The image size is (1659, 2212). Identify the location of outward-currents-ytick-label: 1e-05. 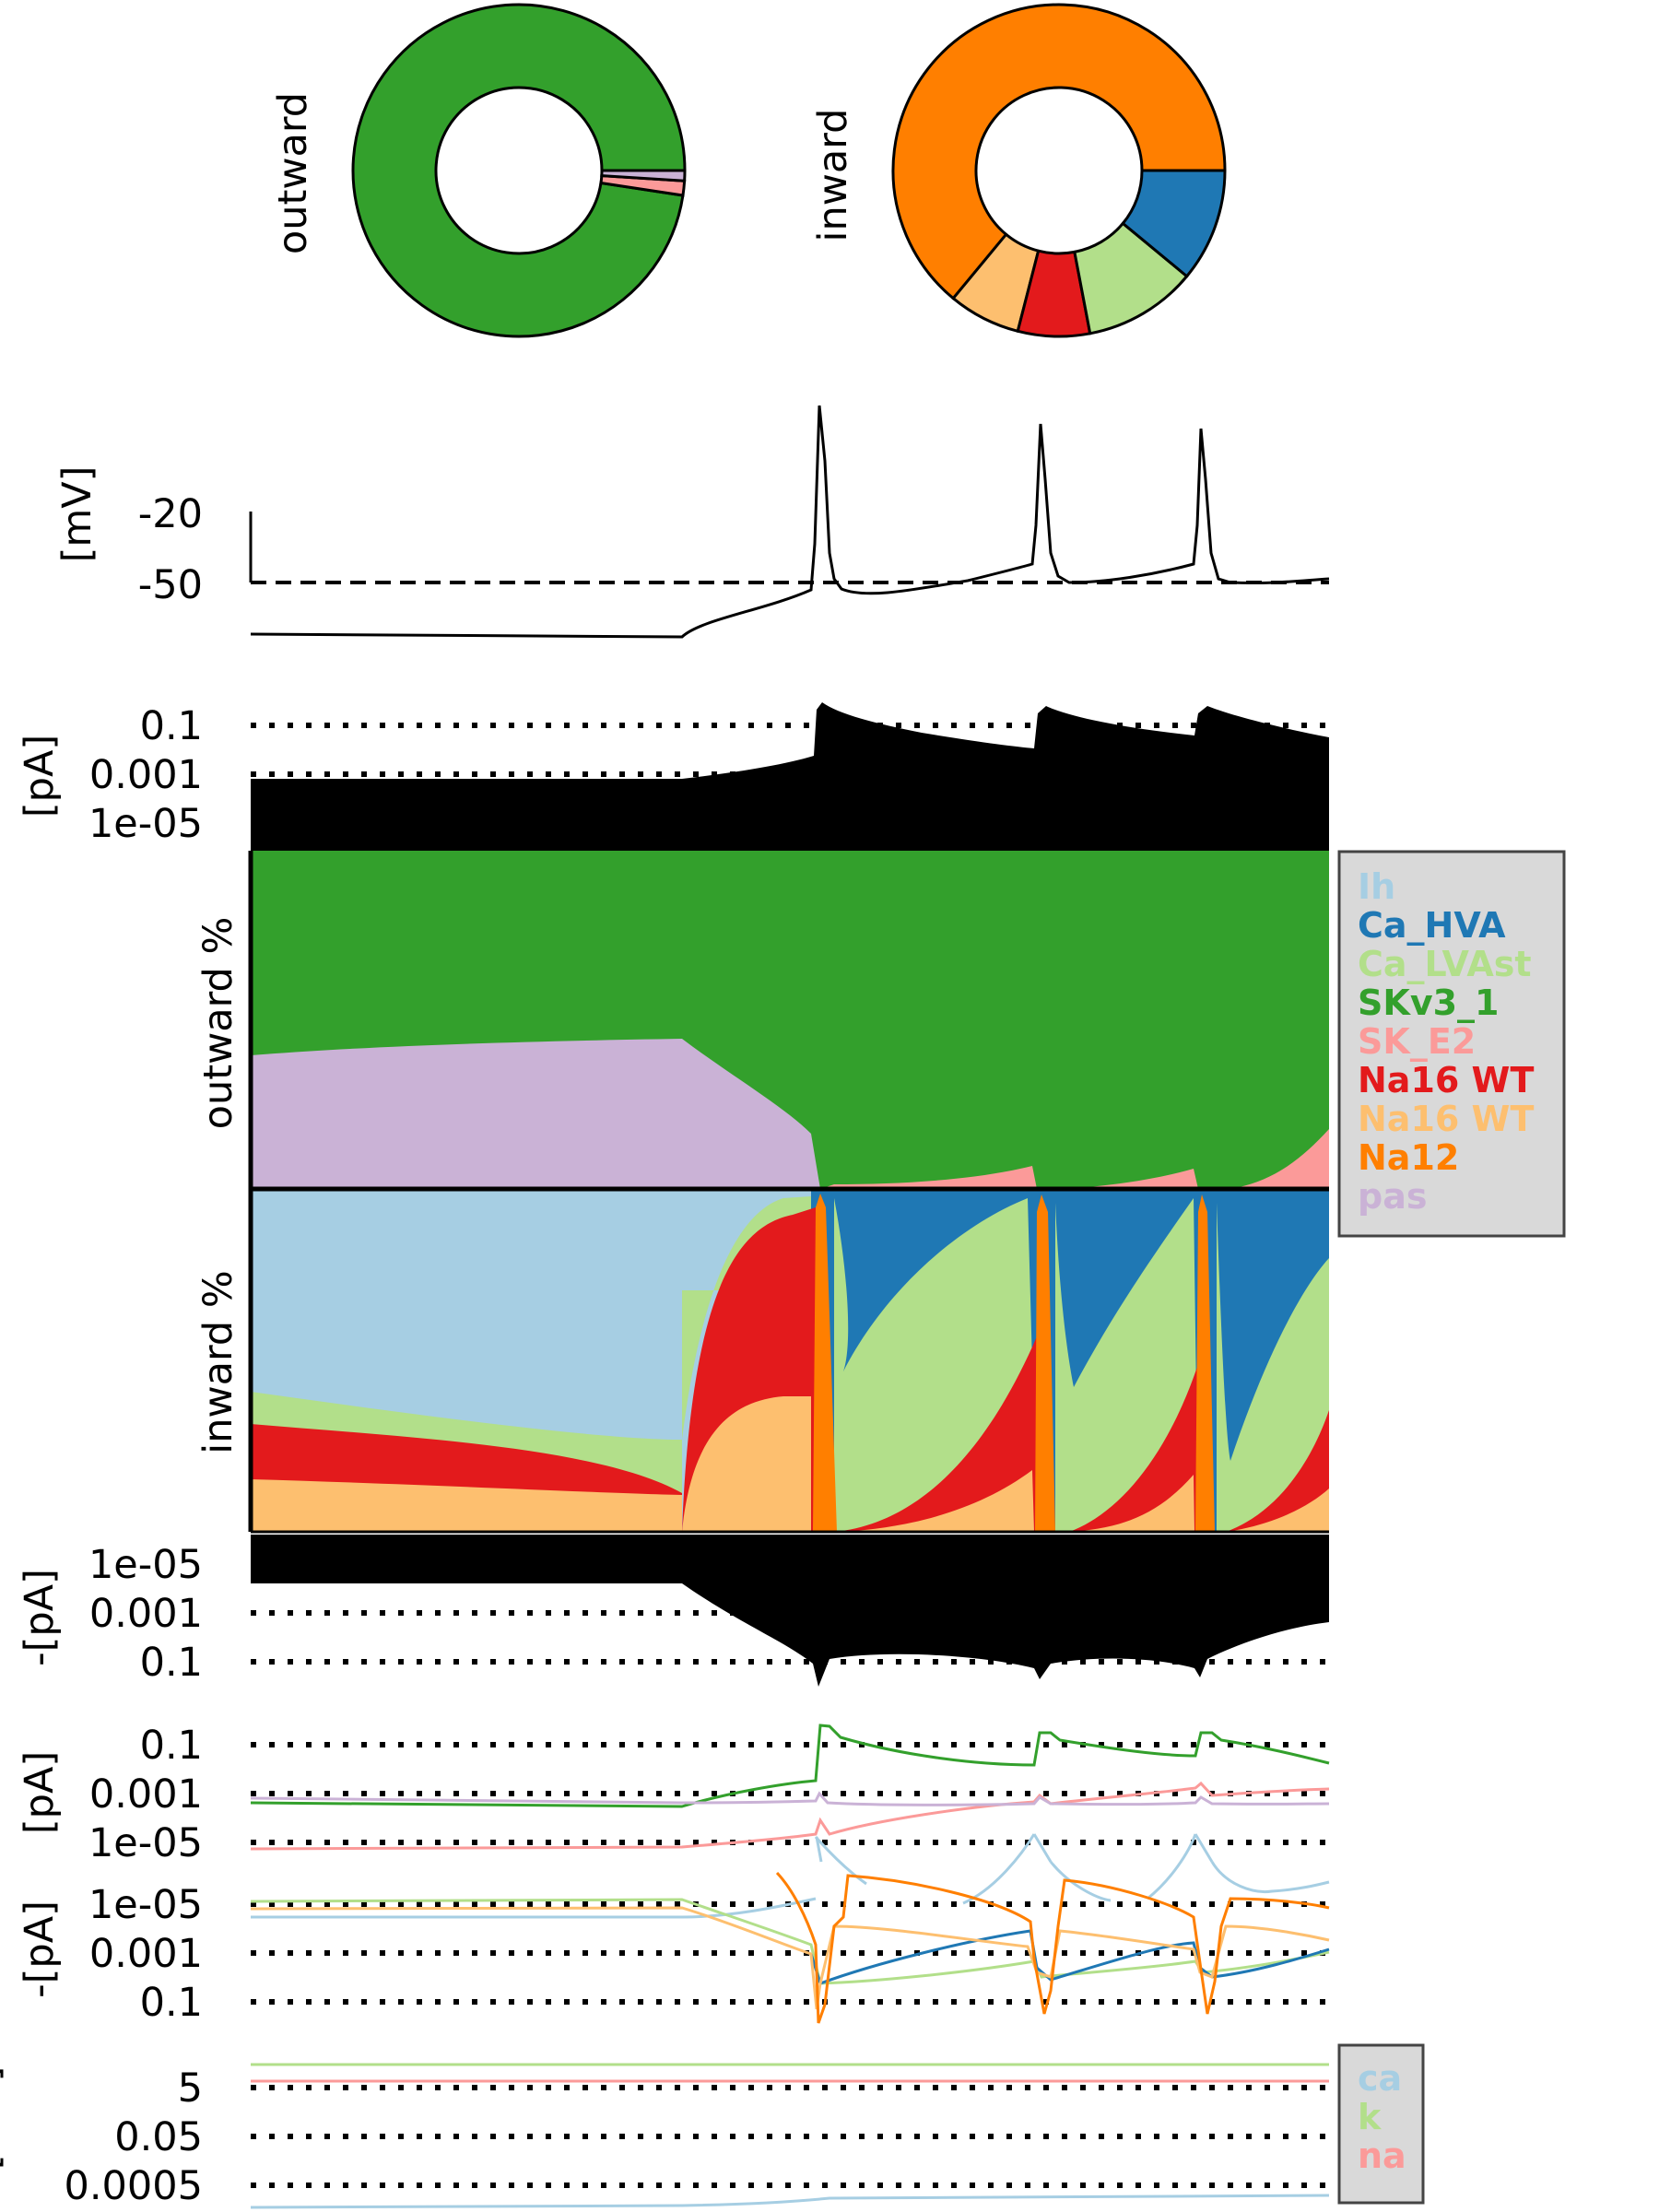
(145, 1843).